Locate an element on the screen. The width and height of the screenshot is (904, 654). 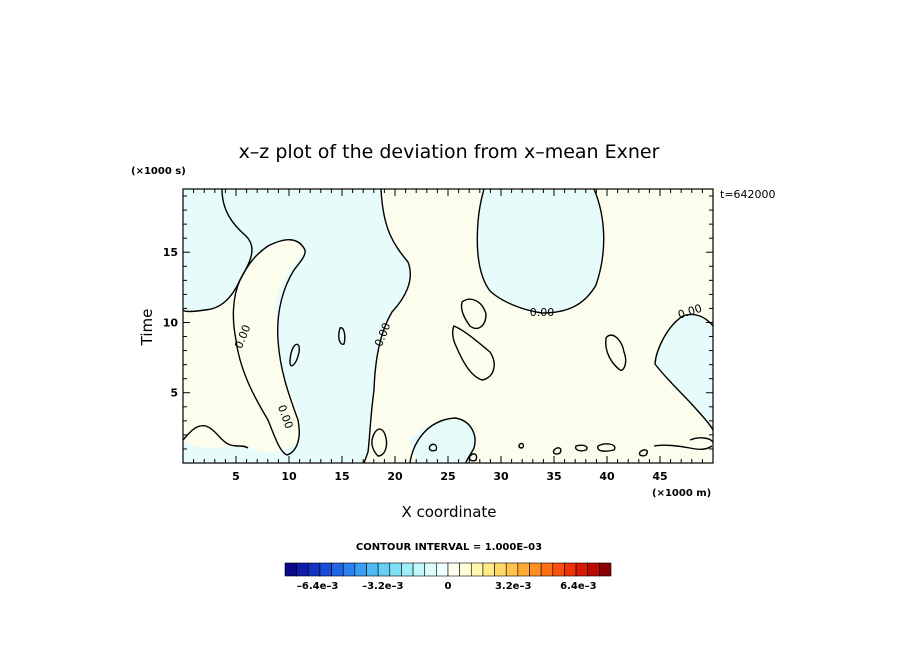
y-tick-label: 10 is located at coordinates (171, 322).